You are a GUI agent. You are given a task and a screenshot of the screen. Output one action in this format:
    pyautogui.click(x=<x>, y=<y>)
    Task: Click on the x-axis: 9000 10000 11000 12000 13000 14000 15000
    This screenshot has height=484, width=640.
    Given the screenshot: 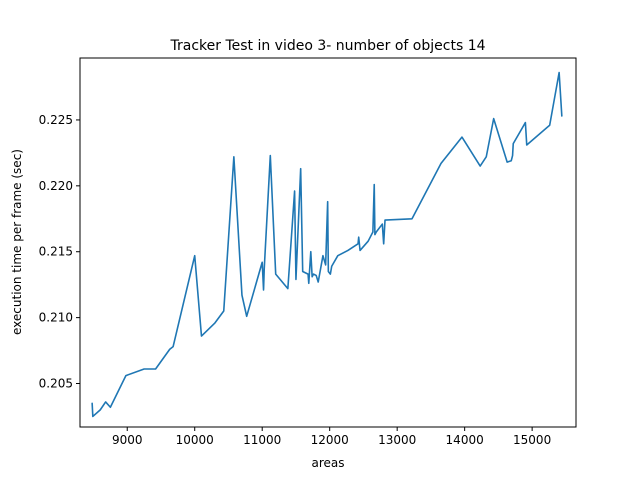 What is the action you would take?
    pyautogui.click(x=331, y=437)
    